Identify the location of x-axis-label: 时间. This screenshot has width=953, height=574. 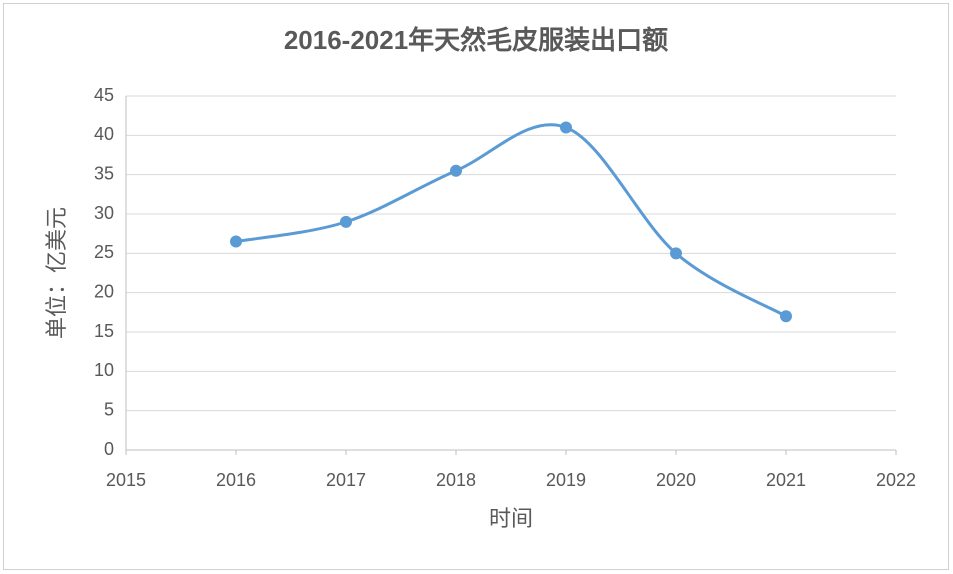
(511, 518).